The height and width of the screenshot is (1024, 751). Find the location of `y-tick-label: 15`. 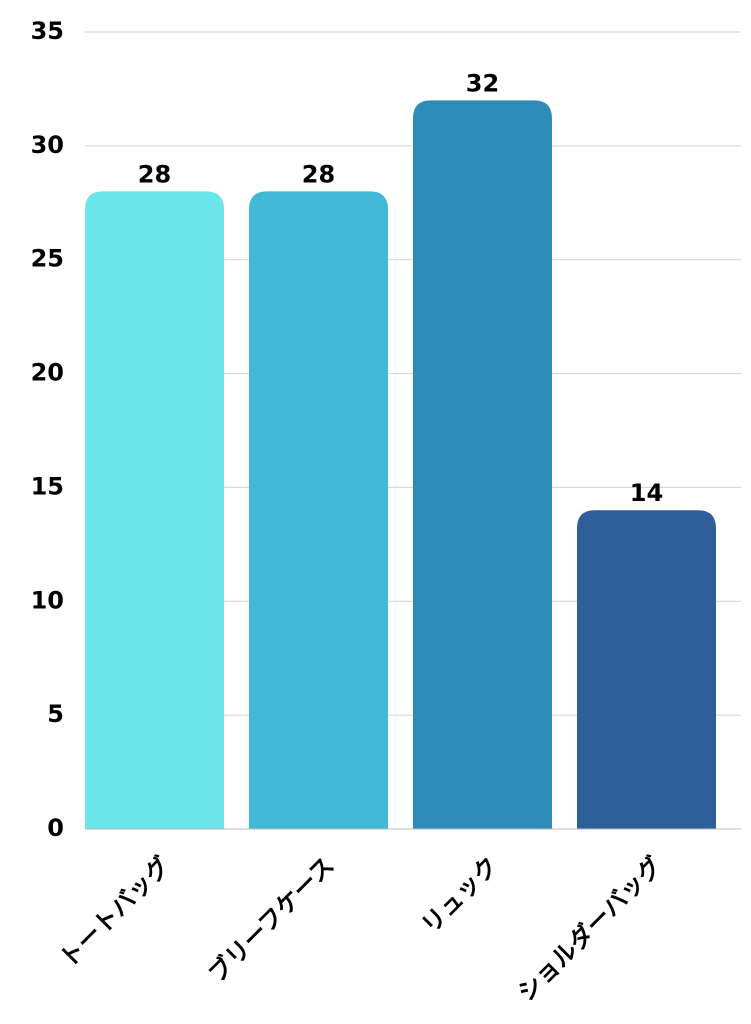

y-tick-label: 15 is located at coordinates (47, 486).